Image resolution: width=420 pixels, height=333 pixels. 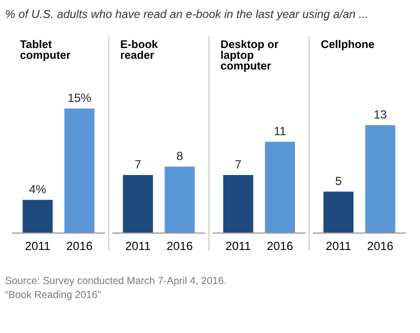 I want to click on chart-title: Desktop or laptop computer, so click(x=249, y=56).